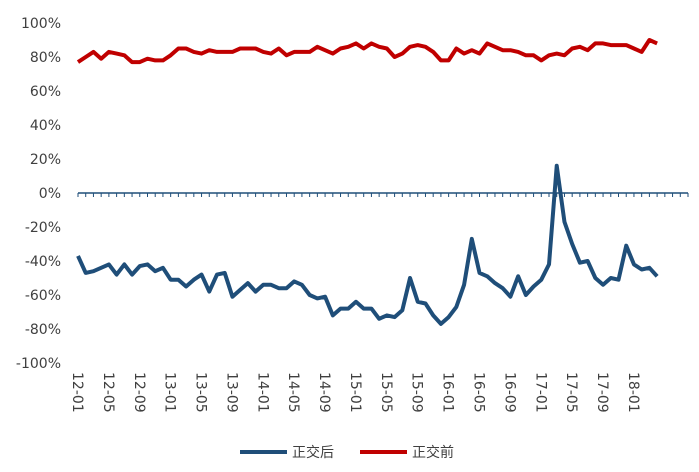 This screenshot has width=699, height=472. I want to click on x-tick-label: 15-01, so click(355, 392).